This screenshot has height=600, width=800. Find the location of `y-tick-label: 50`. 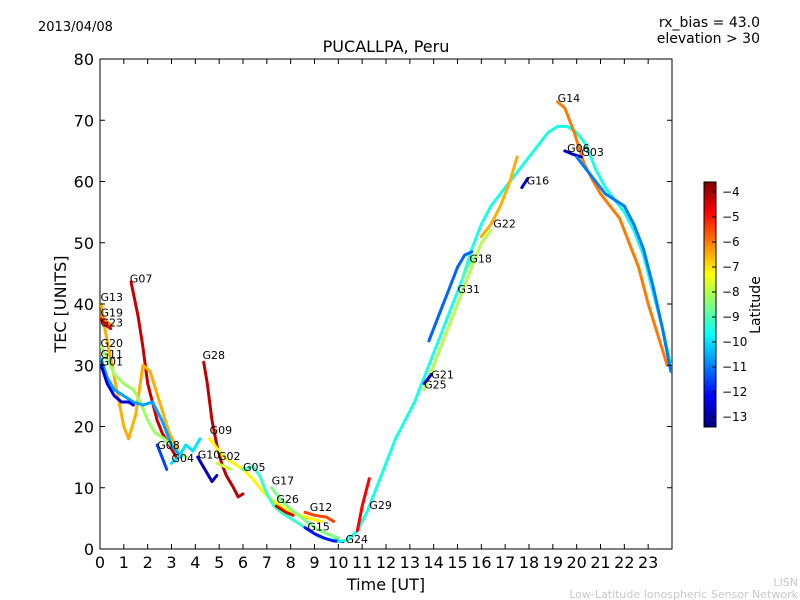

y-tick-label: 50 is located at coordinates (84, 243).